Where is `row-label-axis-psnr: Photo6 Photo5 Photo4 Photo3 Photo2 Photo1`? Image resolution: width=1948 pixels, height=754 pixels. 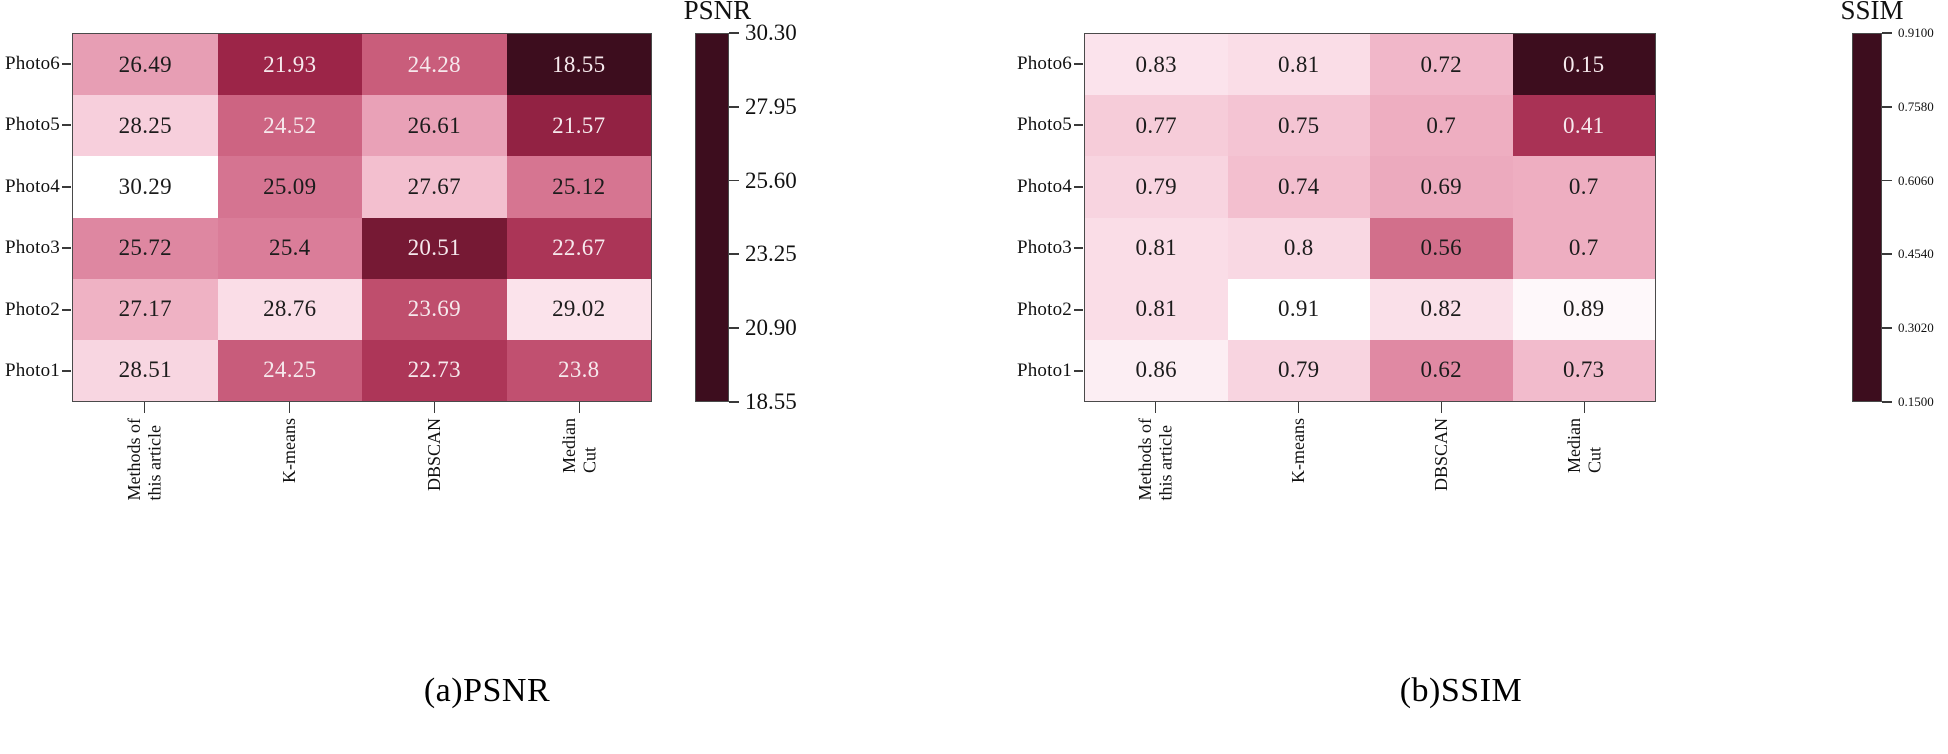
row-label-axis-psnr: Photo6 Photo5 Photo4 Photo3 Photo2 Photo1 is located at coordinates (38, 217).